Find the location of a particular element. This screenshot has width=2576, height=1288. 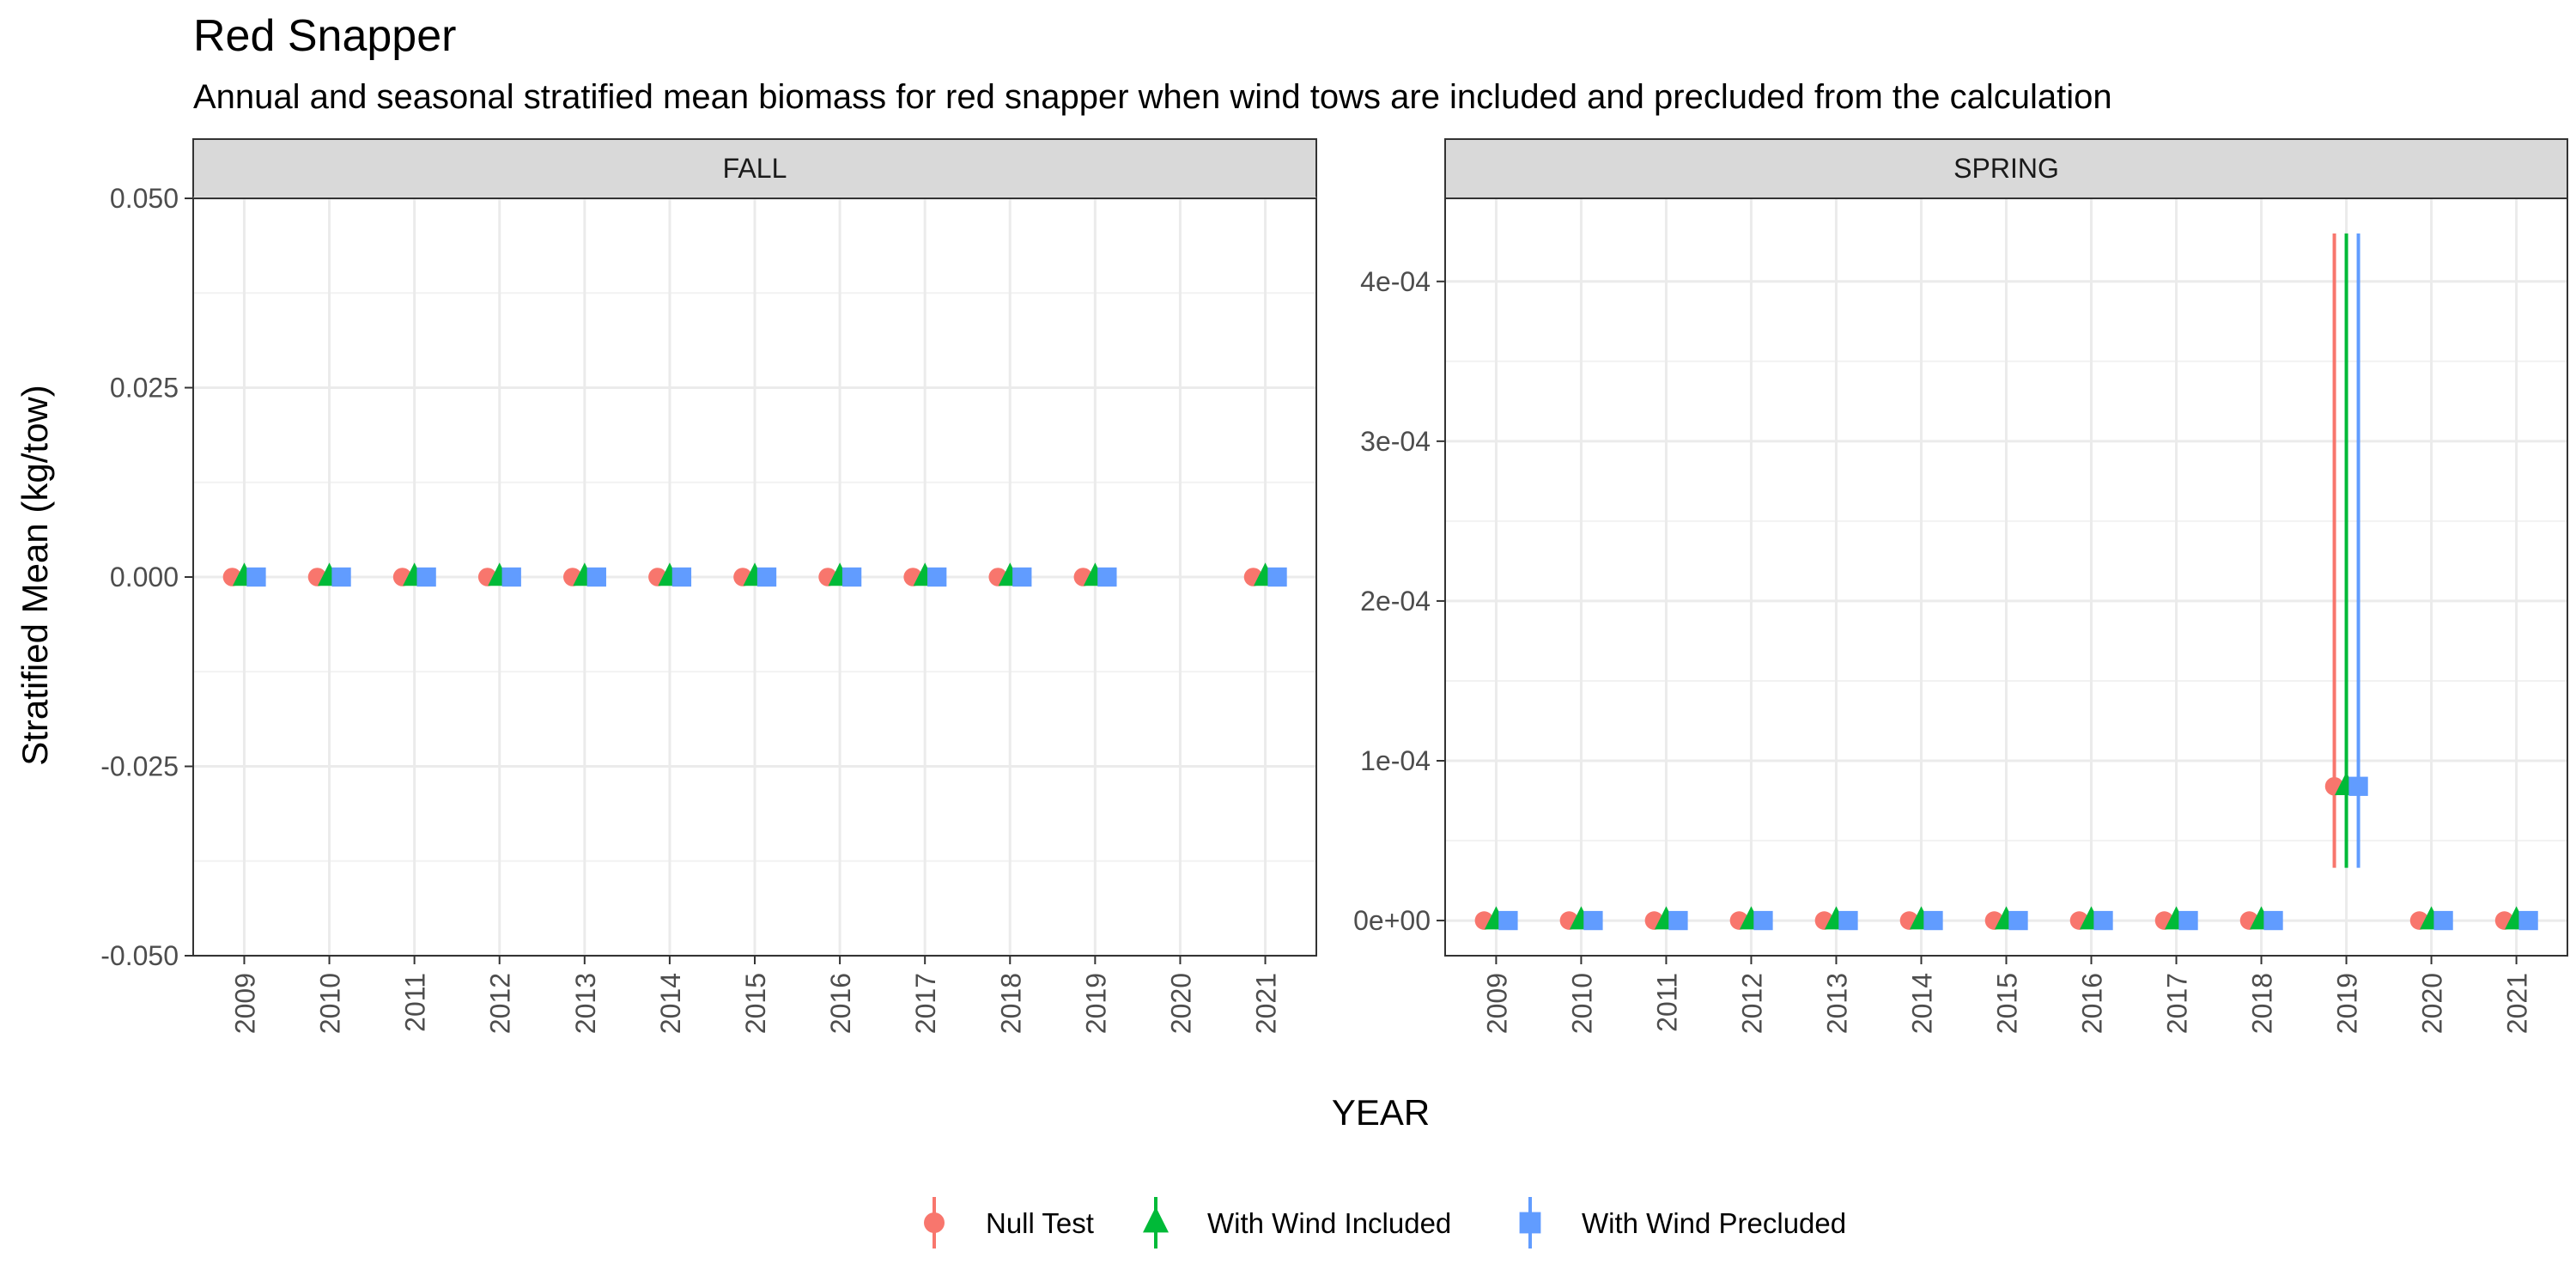

legend-label: With Wind Included is located at coordinates (1329, 1223).